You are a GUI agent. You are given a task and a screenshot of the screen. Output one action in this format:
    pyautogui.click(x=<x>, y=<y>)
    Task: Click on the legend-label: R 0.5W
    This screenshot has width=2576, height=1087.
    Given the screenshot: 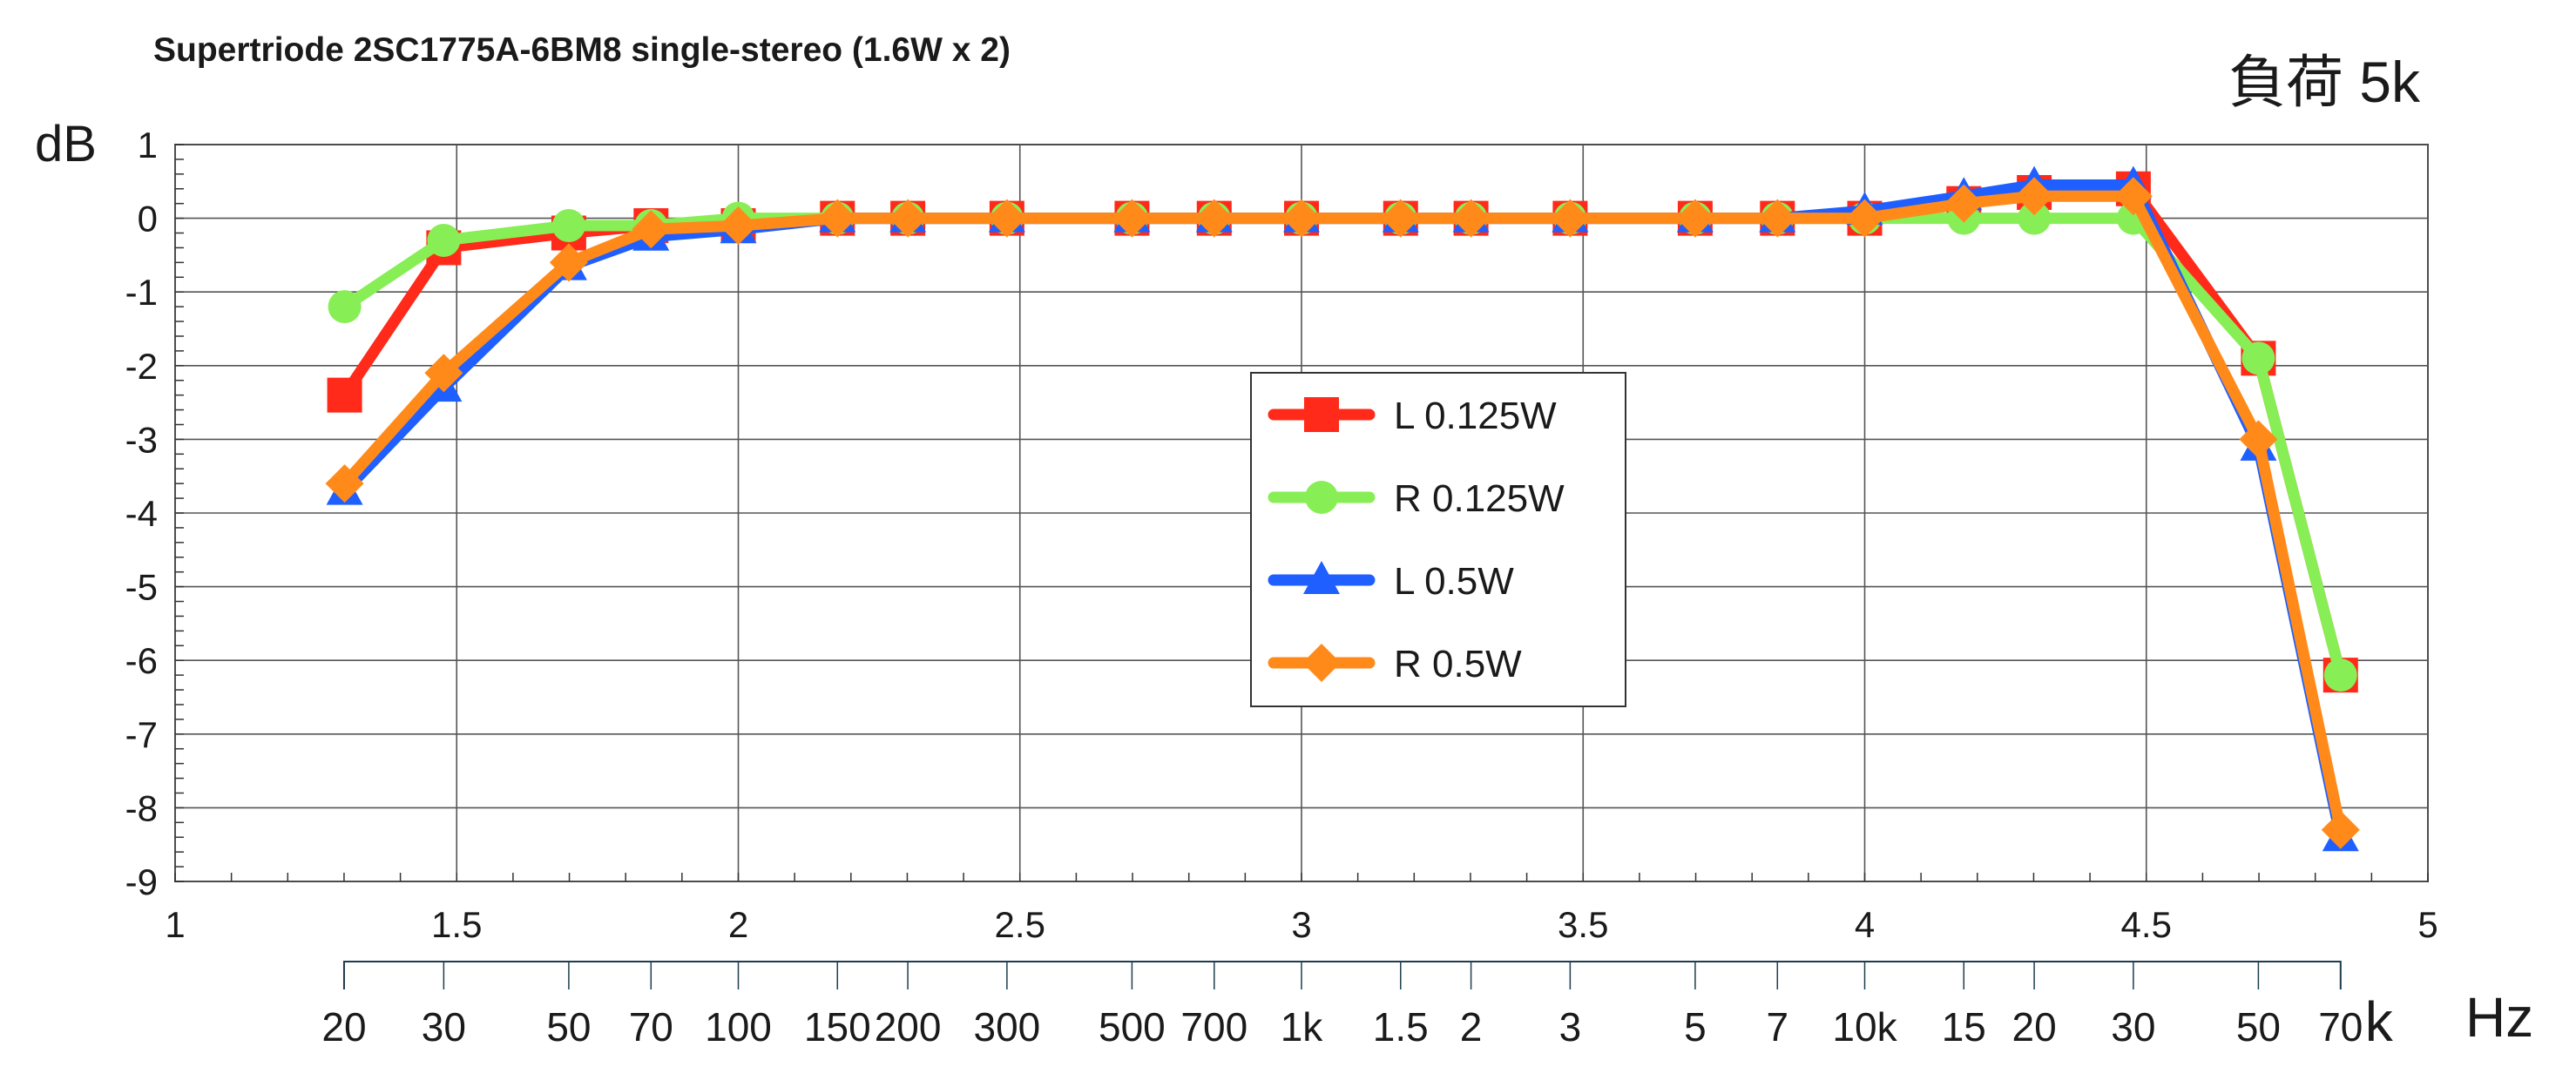 What is the action you would take?
    pyautogui.click(x=1458, y=664)
    